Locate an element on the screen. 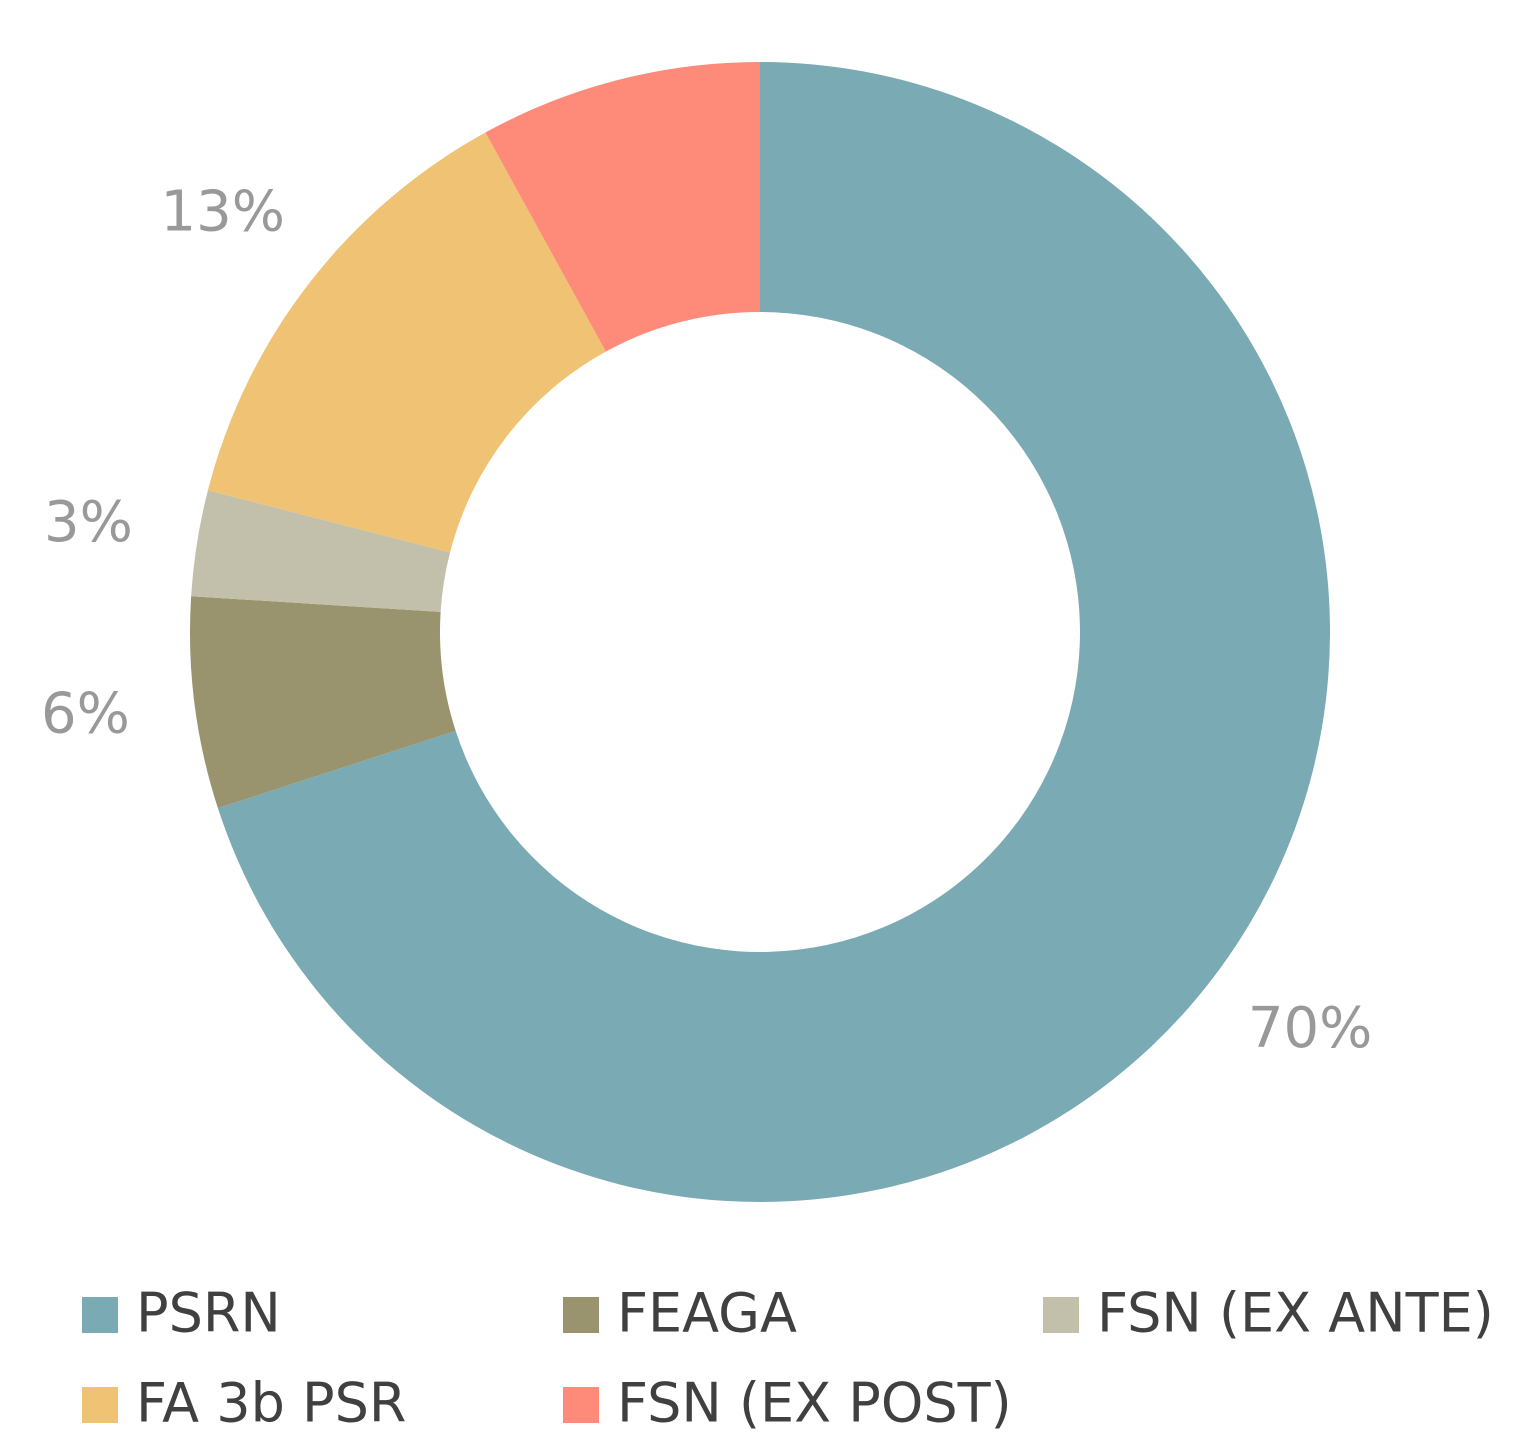  data-label: 13% is located at coordinates (222, 211).